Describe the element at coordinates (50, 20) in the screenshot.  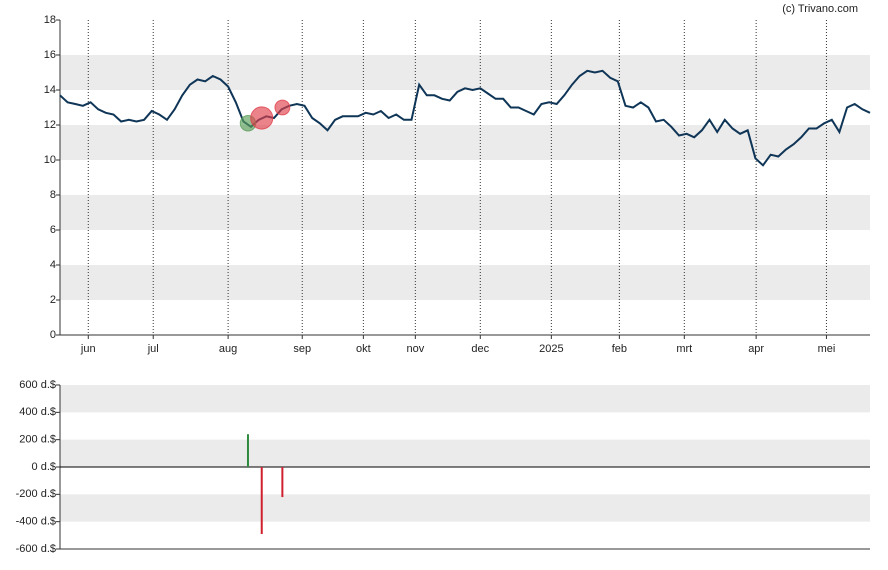
I see `y-tick-label: 18` at that location.